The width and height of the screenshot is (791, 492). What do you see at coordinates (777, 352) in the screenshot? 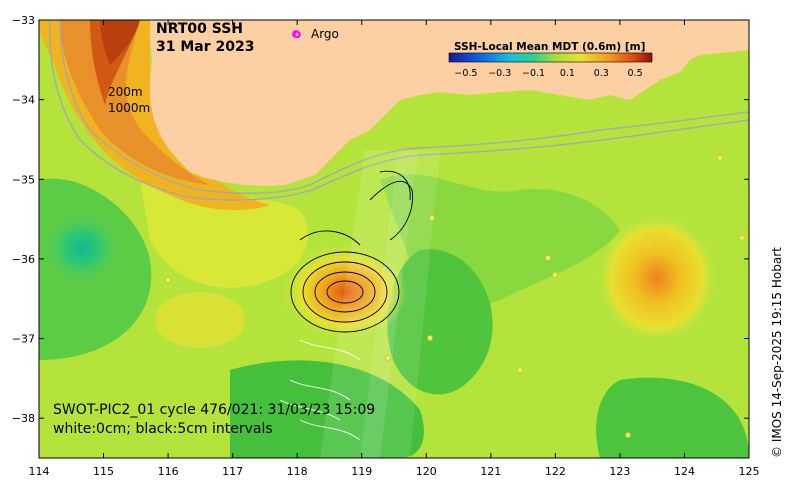
I see `copyright-label: © IMOS 14-Sep-2025 19:15 Hobart` at bounding box center [777, 352].